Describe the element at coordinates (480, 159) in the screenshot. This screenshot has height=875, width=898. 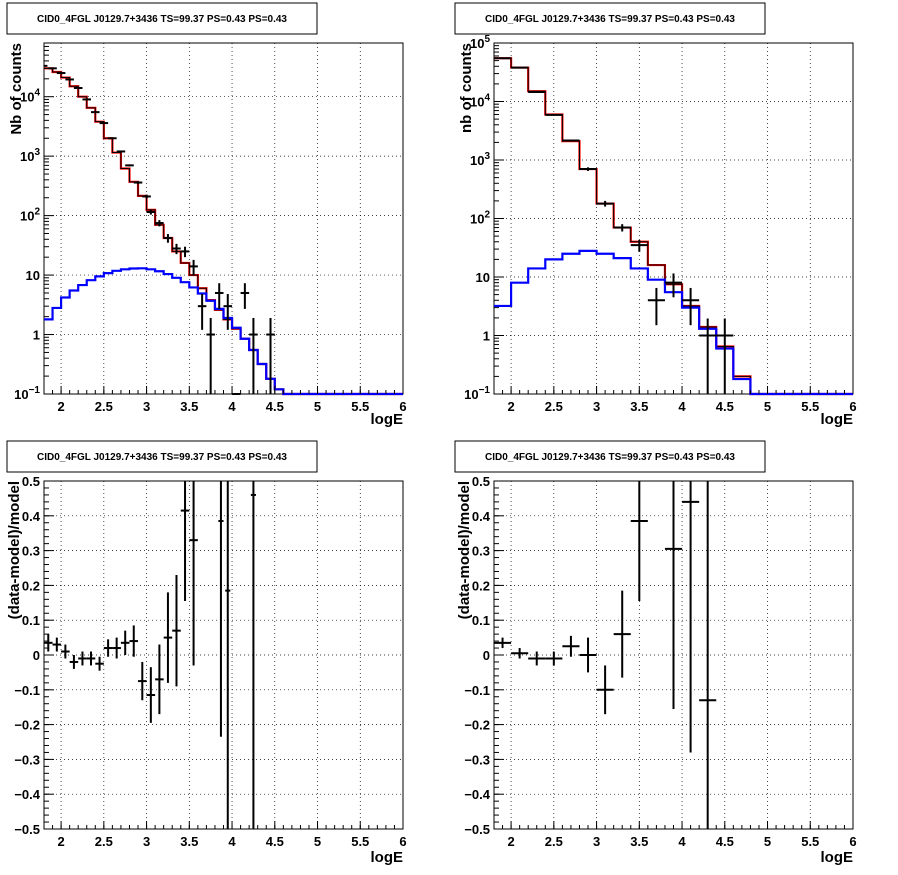
I see `y-tick-label: 10³` at that location.